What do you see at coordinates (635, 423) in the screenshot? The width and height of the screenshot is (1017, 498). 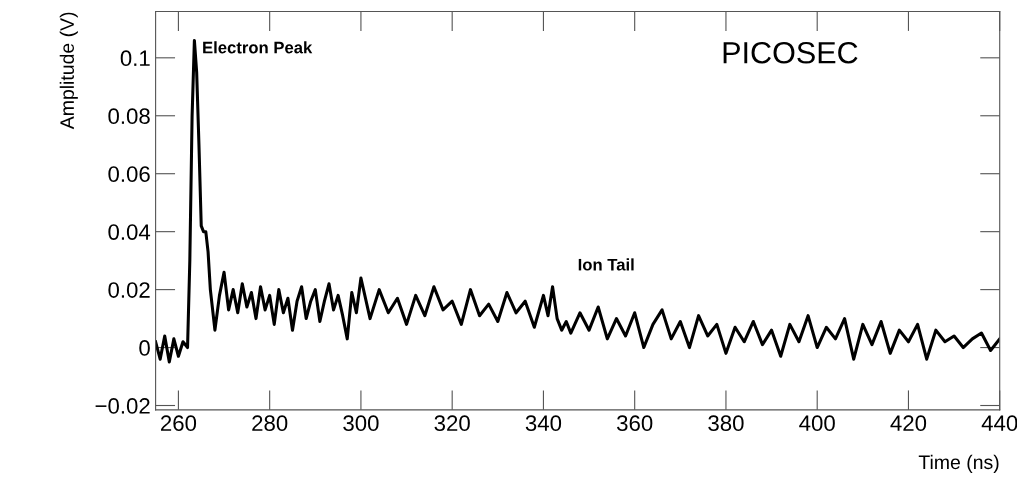 I see `x-tick-label: 360` at bounding box center [635, 423].